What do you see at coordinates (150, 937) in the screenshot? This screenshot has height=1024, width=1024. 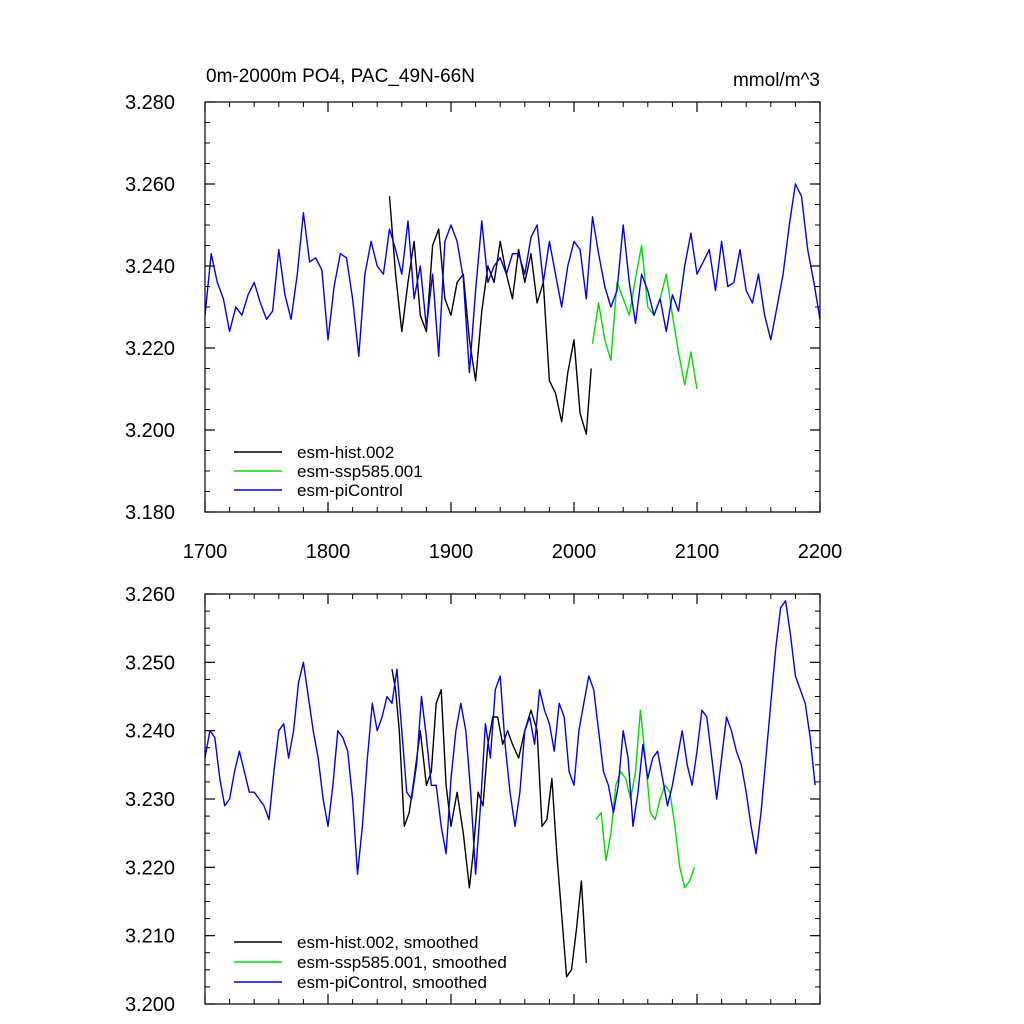 I see `y-tick-label: 3.210` at bounding box center [150, 937].